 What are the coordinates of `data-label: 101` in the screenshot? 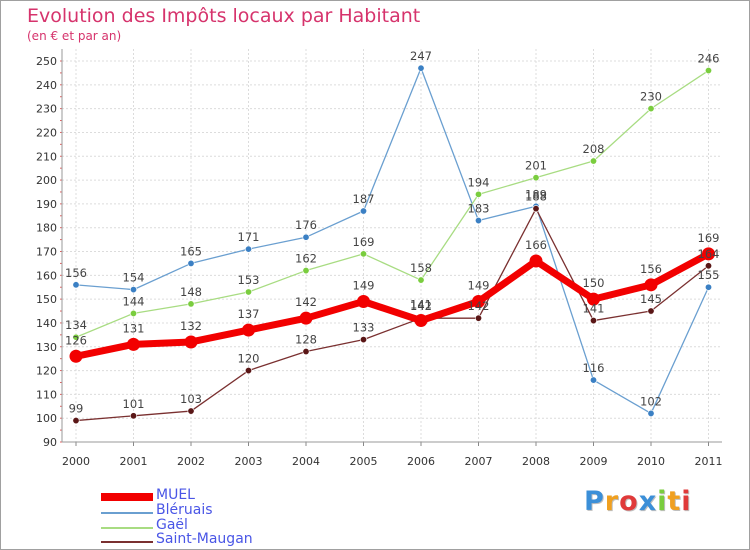 It's located at (134, 404).